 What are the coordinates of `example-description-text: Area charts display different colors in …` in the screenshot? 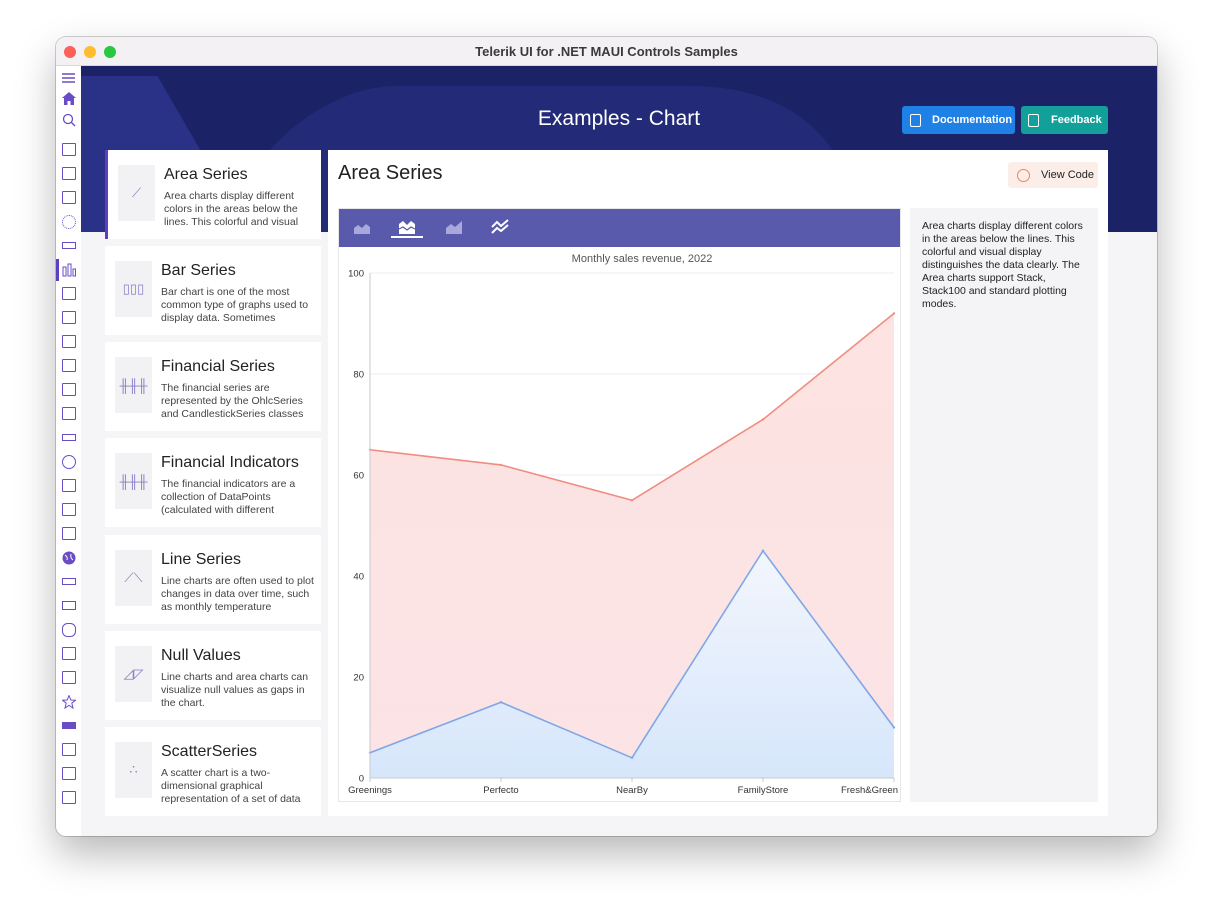 It's located at (1002, 265).